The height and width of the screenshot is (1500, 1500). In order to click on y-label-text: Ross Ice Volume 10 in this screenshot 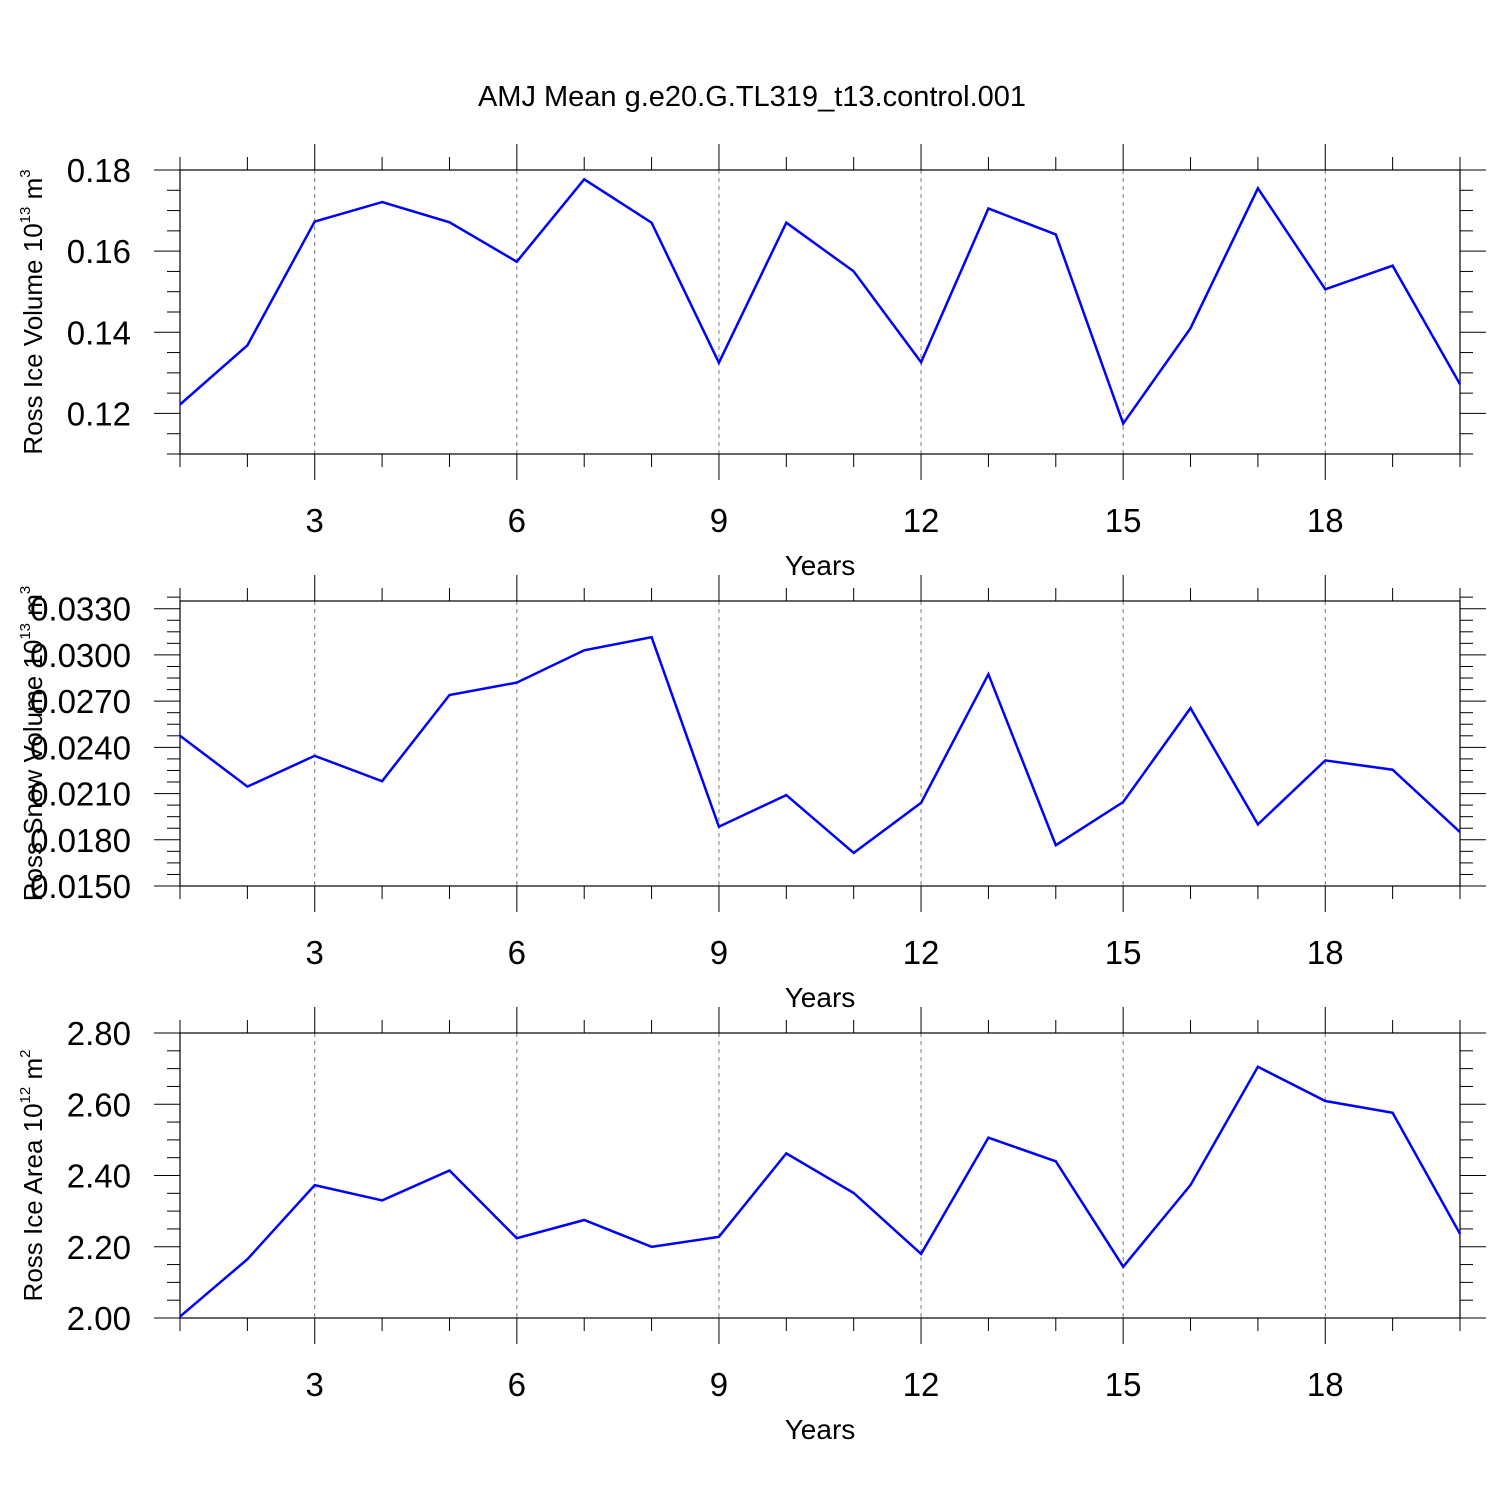, I will do `click(33, 338)`.